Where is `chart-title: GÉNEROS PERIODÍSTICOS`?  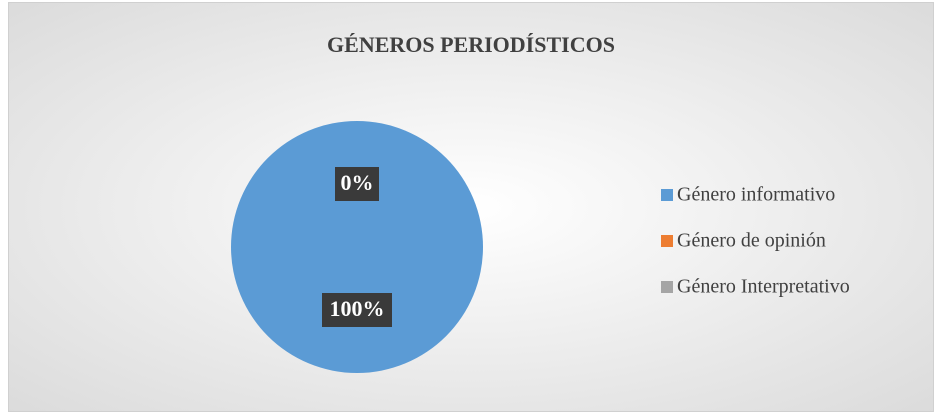
chart-title: GÉNEROS PERIODÍSTICOS is located at coordinates (471, 44).